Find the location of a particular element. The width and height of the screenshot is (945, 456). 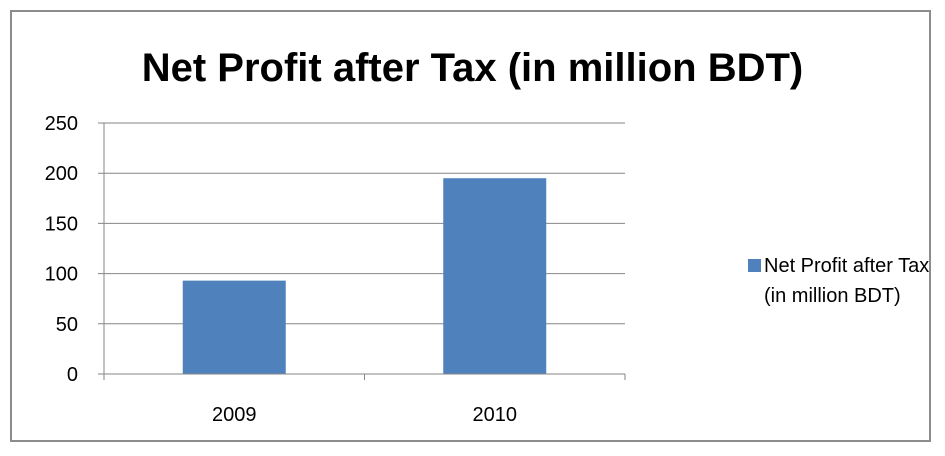

y-tick-label: 100 is located at coordinates (61, 275).